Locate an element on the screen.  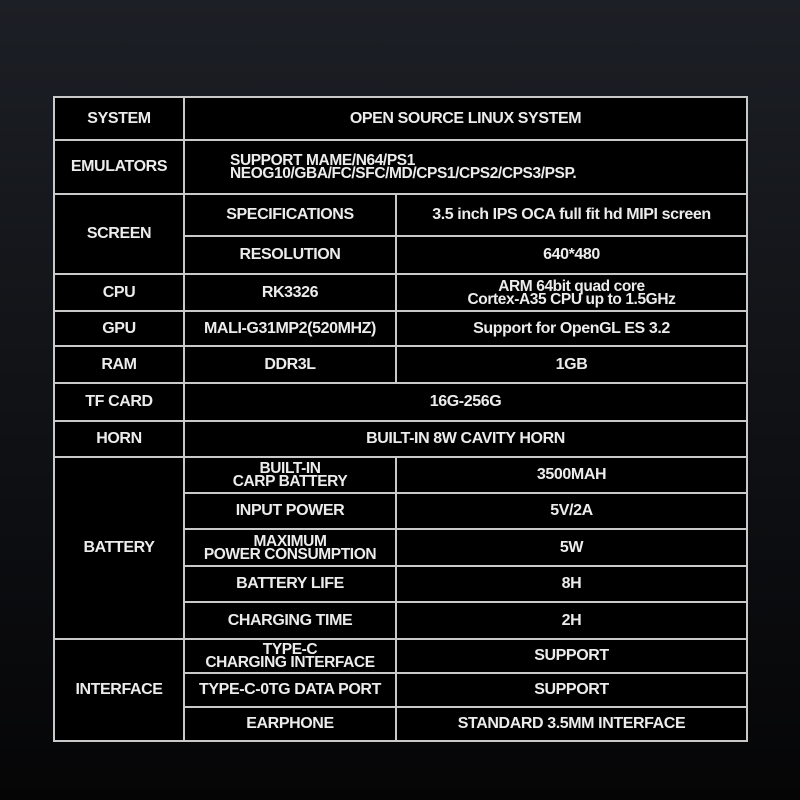
gpu-model: MALI-G31MP2(520MHZ) is located at coordinates (290, 328).